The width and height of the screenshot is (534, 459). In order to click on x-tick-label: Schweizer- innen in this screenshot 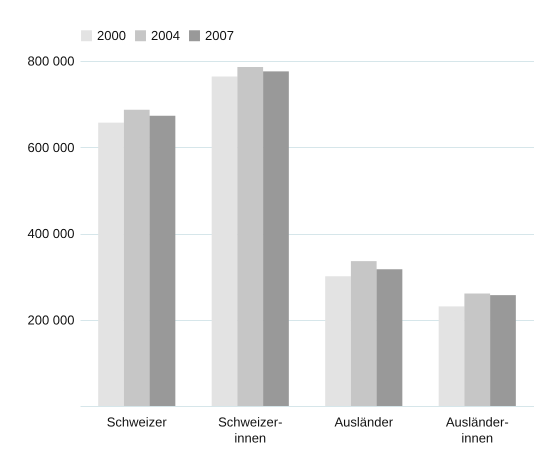, I will do `click(250, 430)`.